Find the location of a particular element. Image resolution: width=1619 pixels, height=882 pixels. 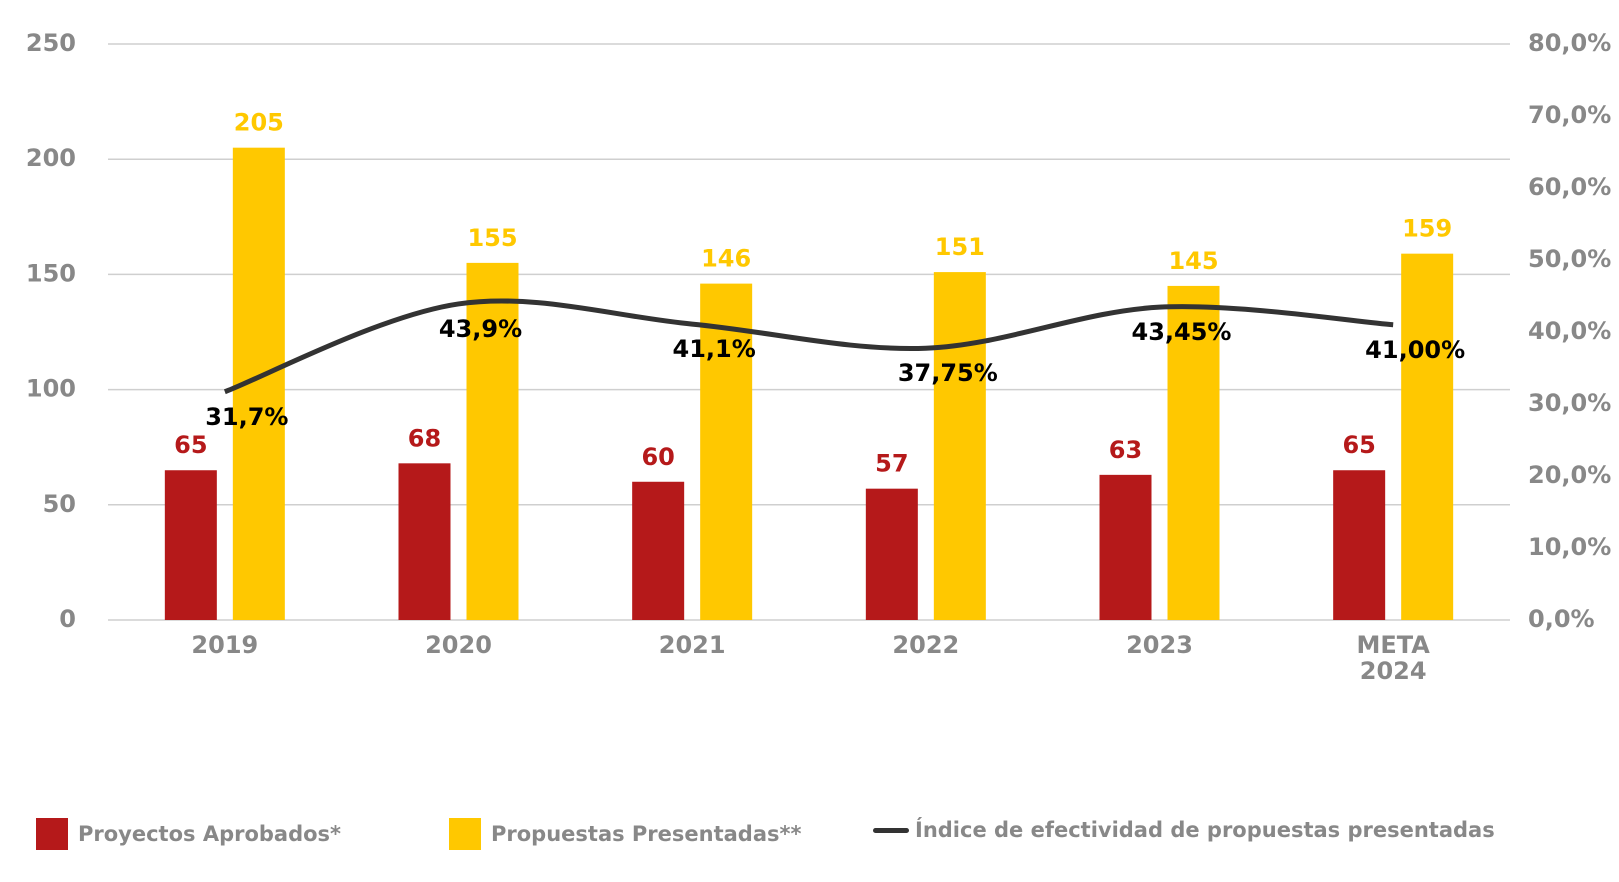

x-tick-label: 2019 is located at coordinates (225, 645).